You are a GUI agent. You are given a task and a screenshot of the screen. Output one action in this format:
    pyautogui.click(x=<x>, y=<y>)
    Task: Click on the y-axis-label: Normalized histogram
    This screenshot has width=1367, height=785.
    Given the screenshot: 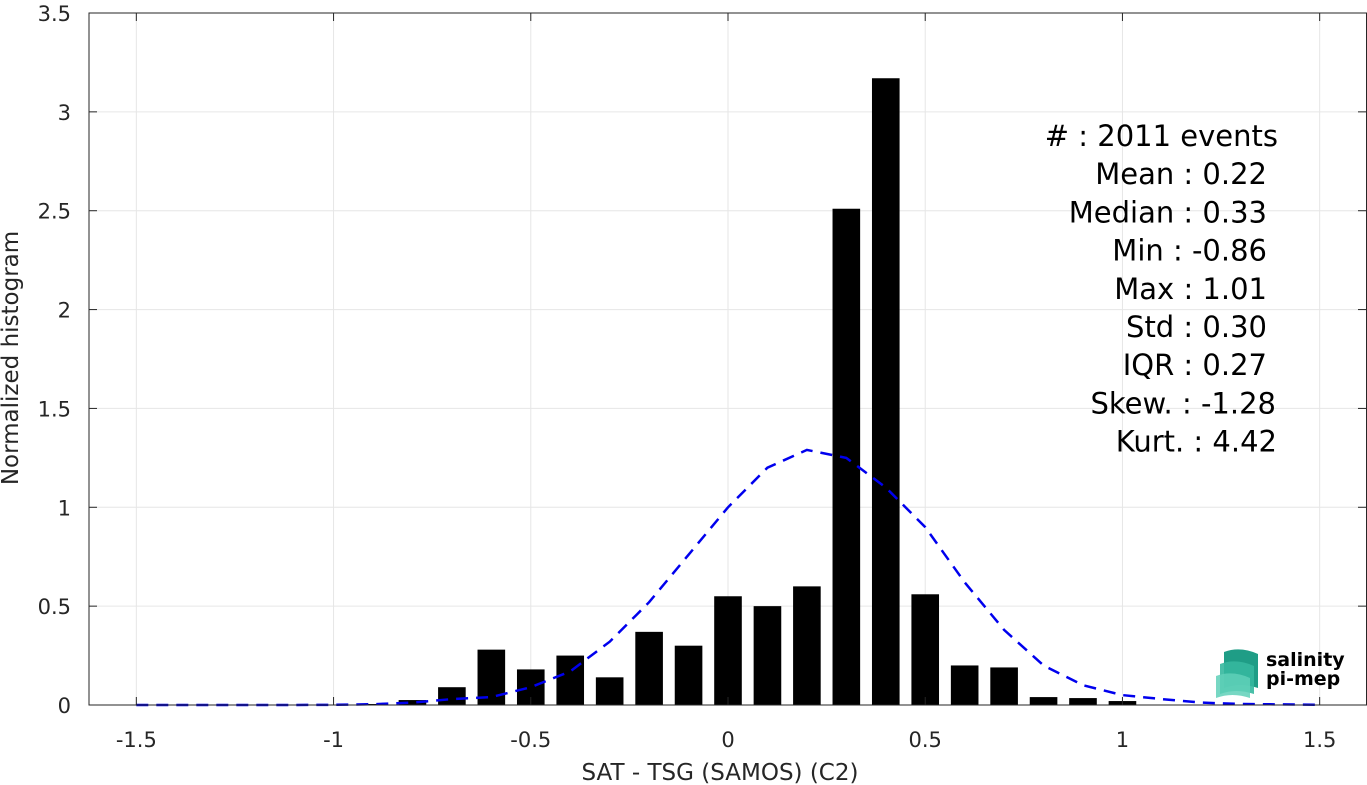 What is the action you would take?
    pyautogui.click(x=12, y=358)
    